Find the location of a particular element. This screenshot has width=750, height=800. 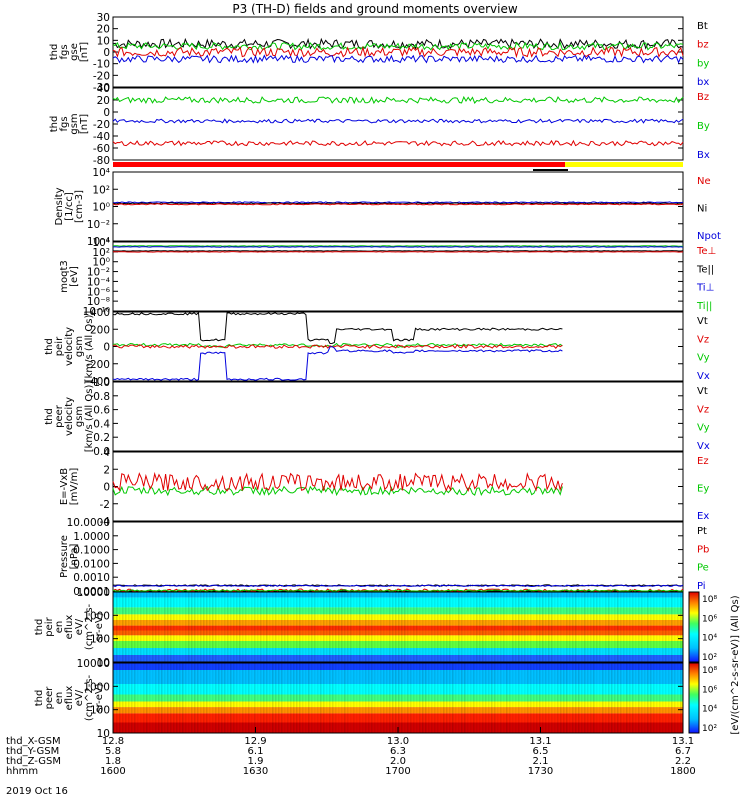

colorbar-tick-label: 10⁶ is located at coordinates (709, 619).